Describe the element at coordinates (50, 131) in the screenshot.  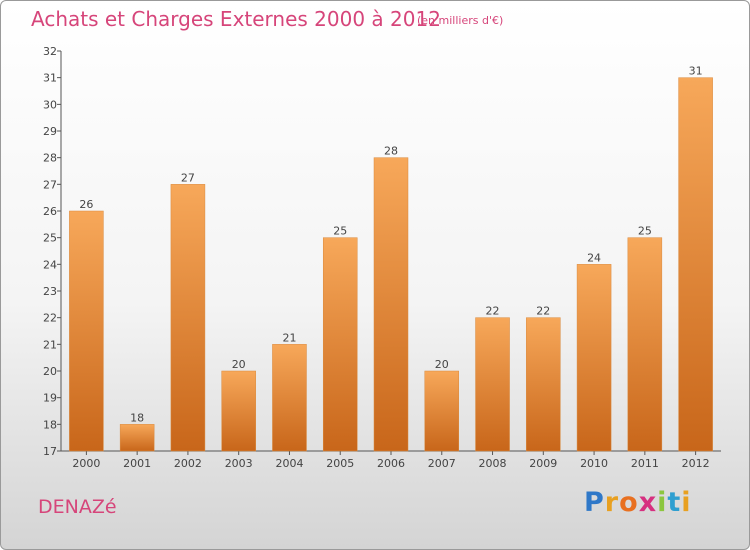
I see `y-tick-label: 29` at that location.